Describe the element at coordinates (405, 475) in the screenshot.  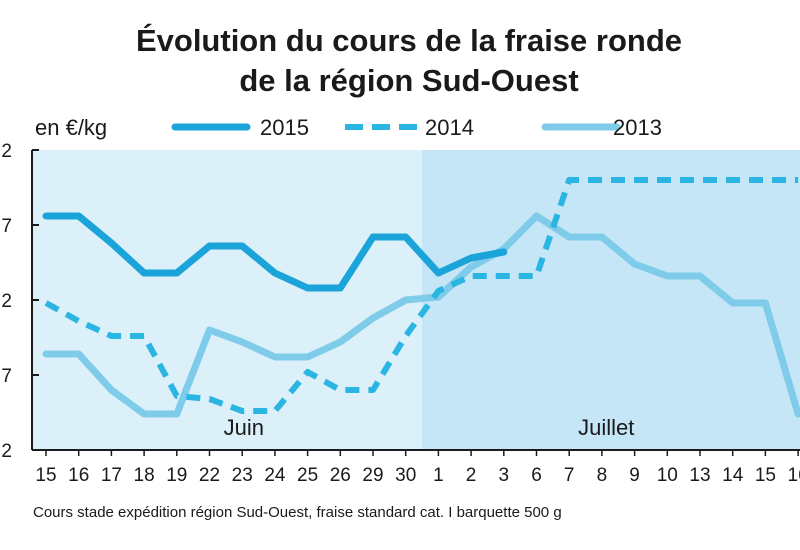
I see `x-tick-label: 30` at that location.